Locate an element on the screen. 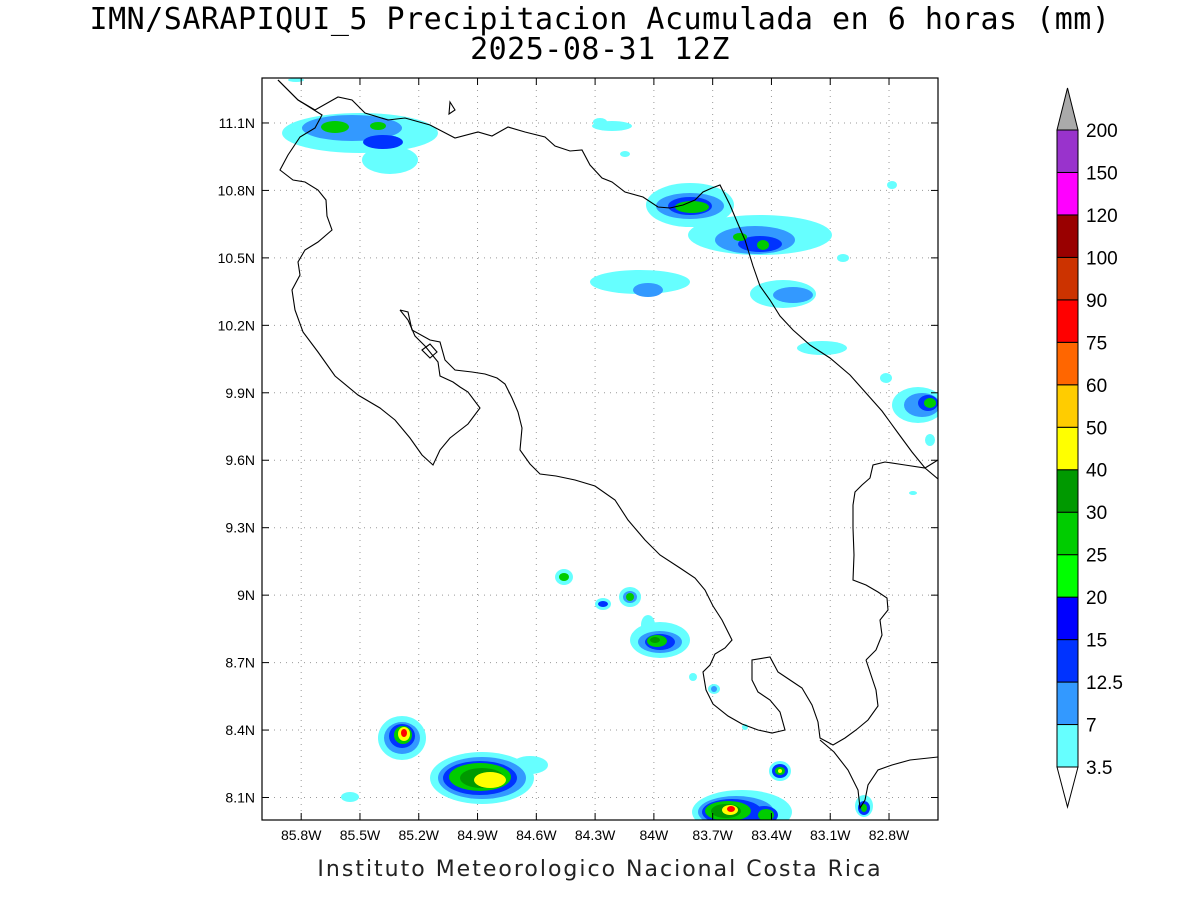  x-tick-label: 84.9W is located at coordinates (477, 835).